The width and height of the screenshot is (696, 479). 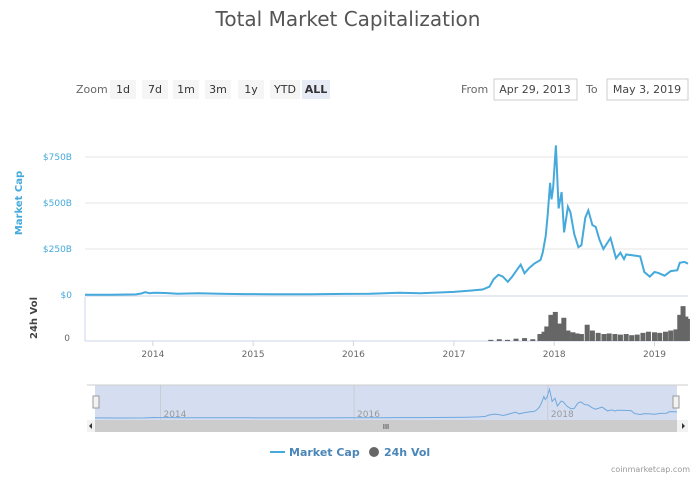 I want to click on legend-label-volume: 24h Vol, so click(x=407, y=452).